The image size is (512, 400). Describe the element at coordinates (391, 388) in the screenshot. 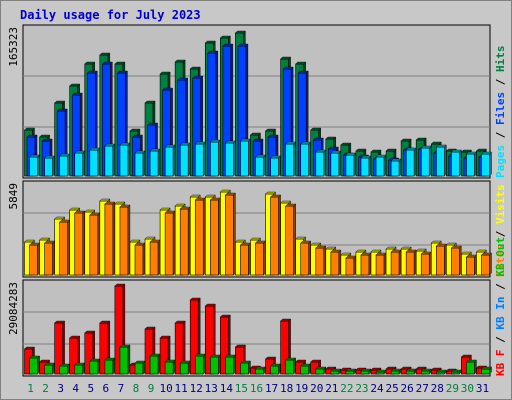

I see `x-tick-label: 25` at that location.